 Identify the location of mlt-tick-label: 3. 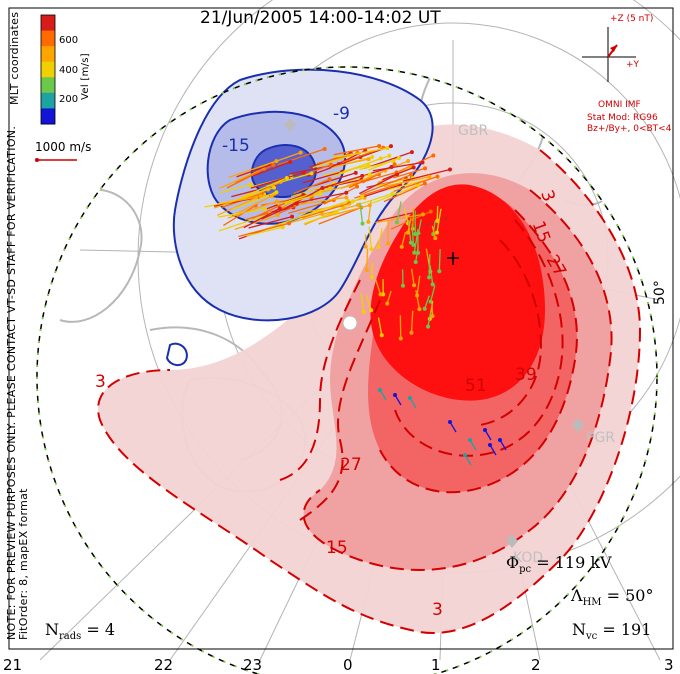
(669, 665).